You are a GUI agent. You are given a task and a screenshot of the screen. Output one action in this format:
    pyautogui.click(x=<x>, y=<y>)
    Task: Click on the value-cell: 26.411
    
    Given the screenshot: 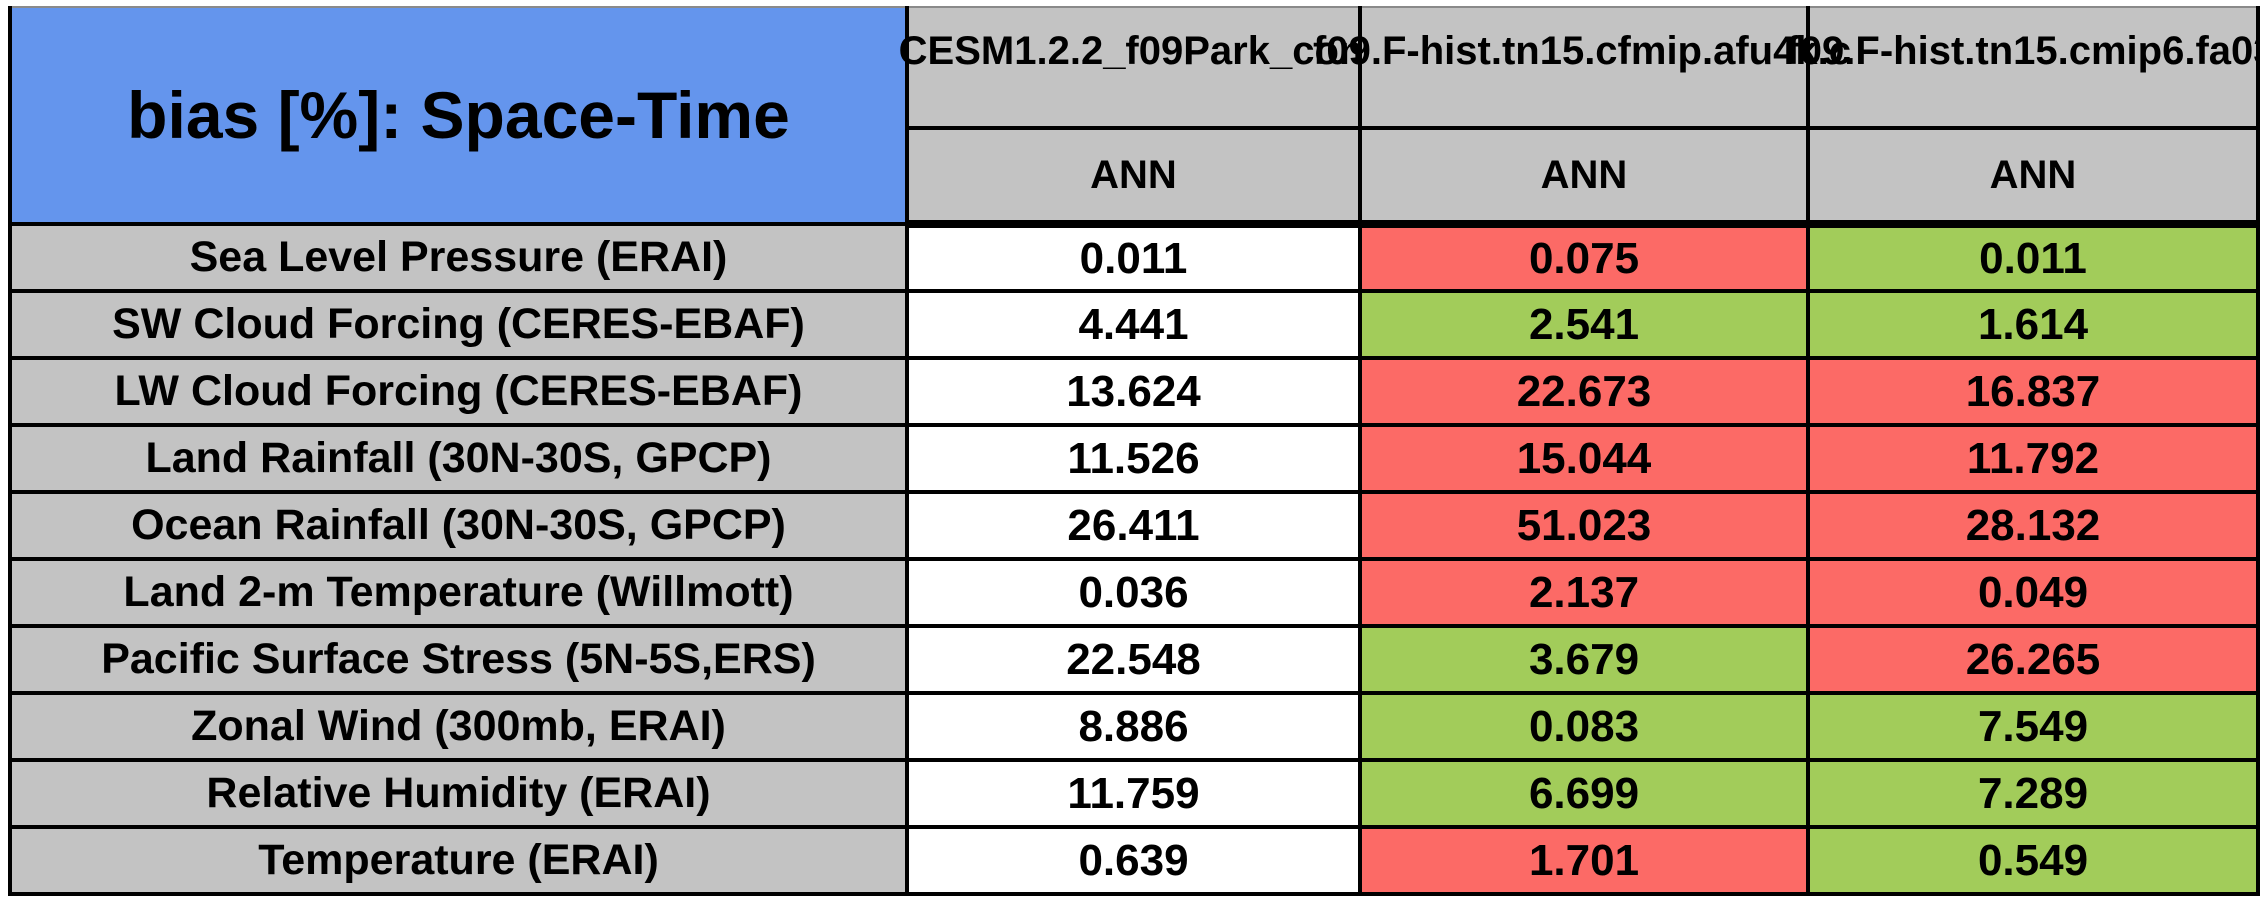 What is the action you would take?
    pyautogui.click(x=1133, y=525)
    